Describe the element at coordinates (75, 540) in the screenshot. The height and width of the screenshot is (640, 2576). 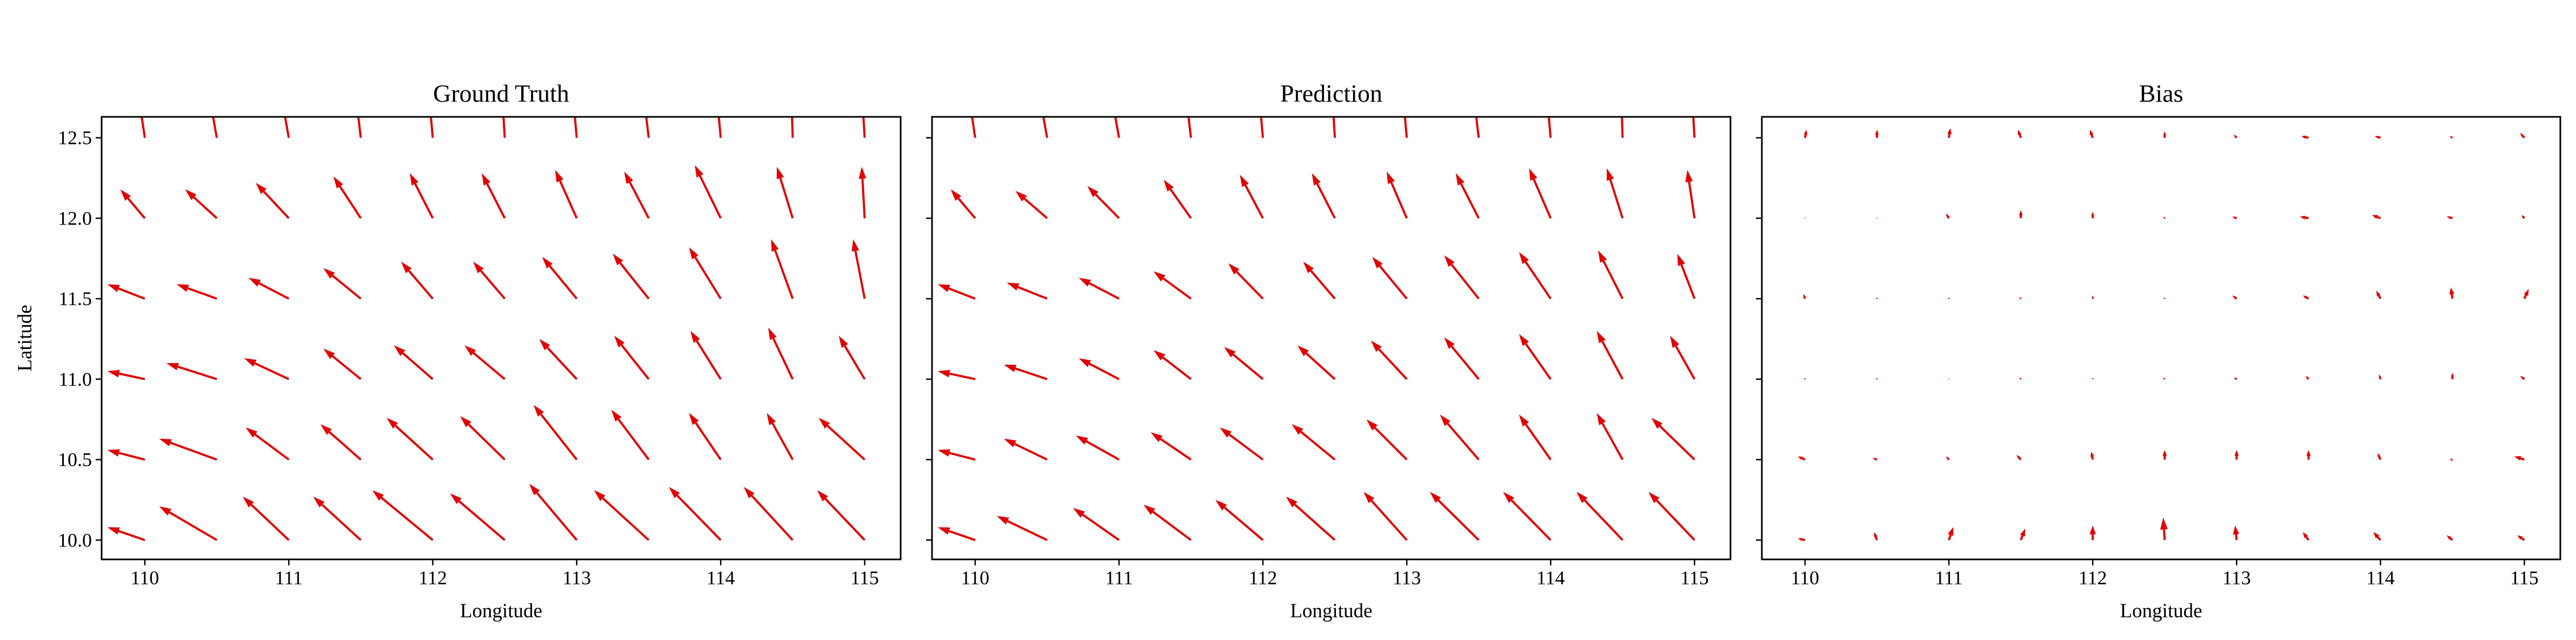
I see `y-tick-label: 10.0` at that location.